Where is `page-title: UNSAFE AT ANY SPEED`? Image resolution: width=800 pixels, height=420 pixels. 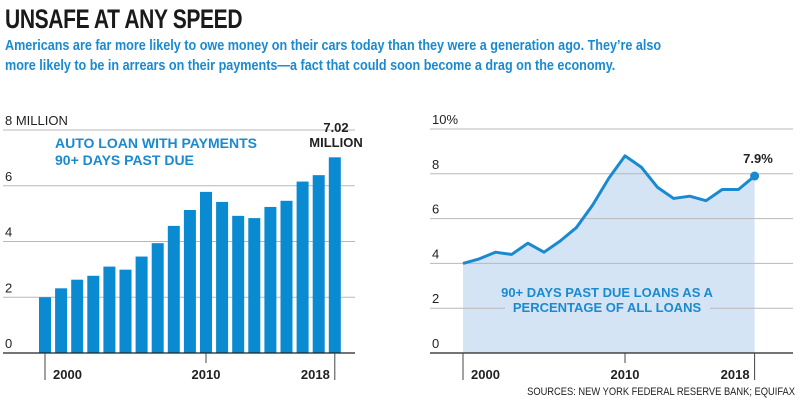 page-title: UNSAFE AT ANY SPEED is located at coordinates (124, 19).